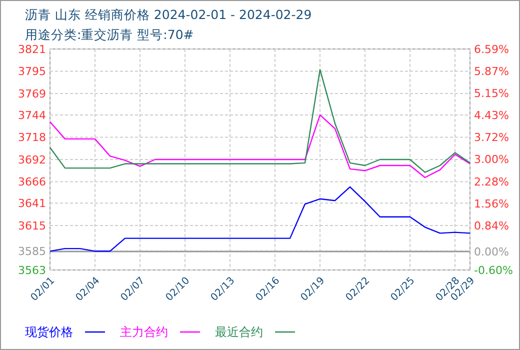  What do you see at coordinates (260, 146) in the screenshot?
I see `line-series` at bounding box center [260, 146].